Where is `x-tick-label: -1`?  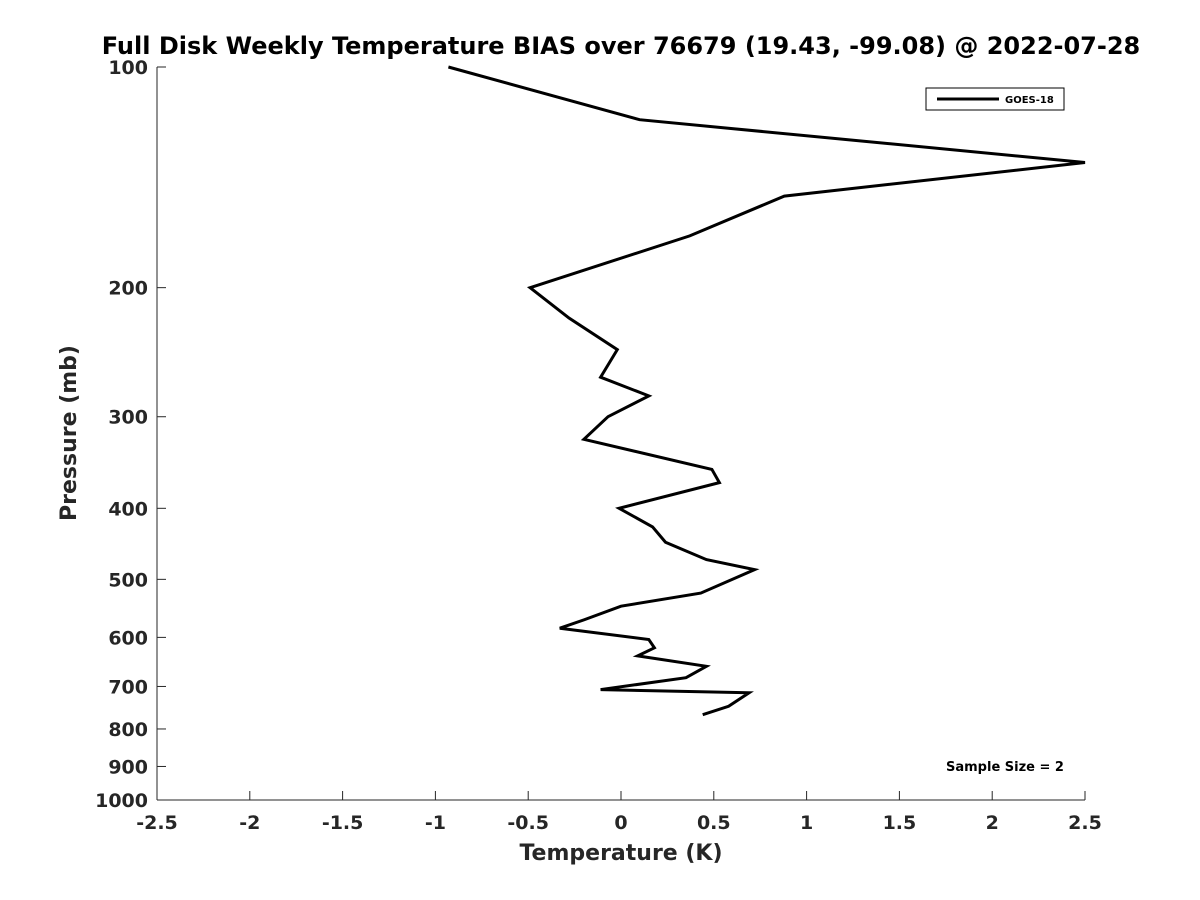 x-tick-label: -1 is located at coordinates (435, 823).